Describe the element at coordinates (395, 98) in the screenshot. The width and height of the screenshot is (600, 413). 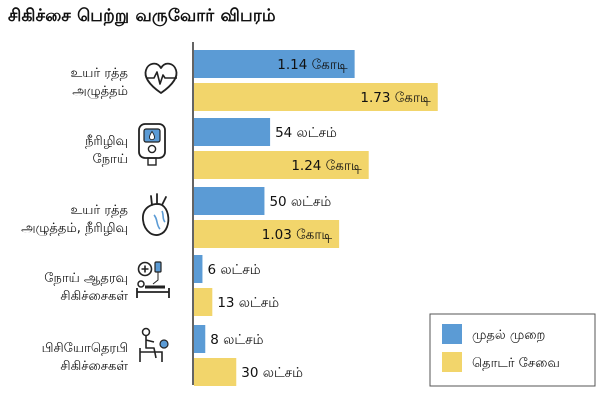
I see `data-label: 1.73 கோடி` at that location.